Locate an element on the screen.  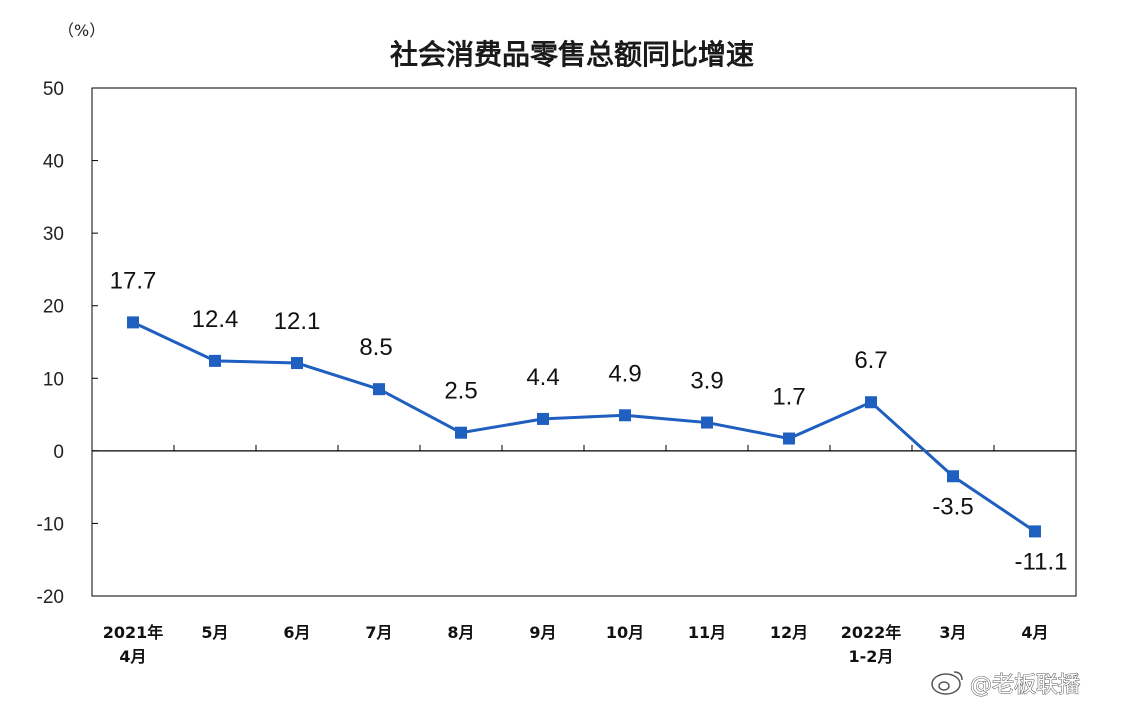
data-label: 8.5 is located at coordinates (375, 347).